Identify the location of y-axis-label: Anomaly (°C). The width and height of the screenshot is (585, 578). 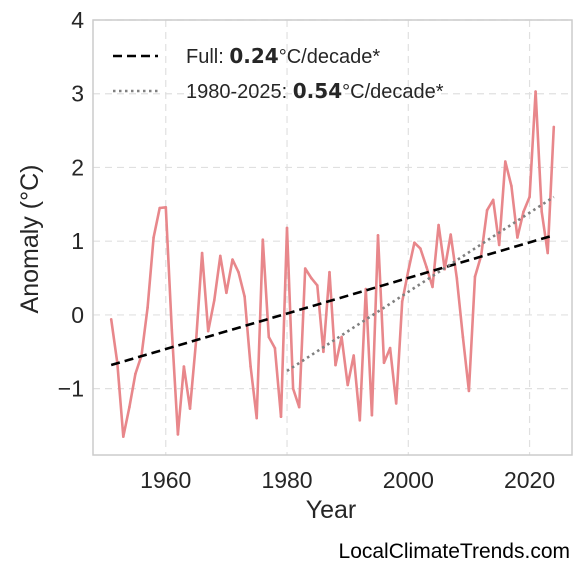
(30, 239).